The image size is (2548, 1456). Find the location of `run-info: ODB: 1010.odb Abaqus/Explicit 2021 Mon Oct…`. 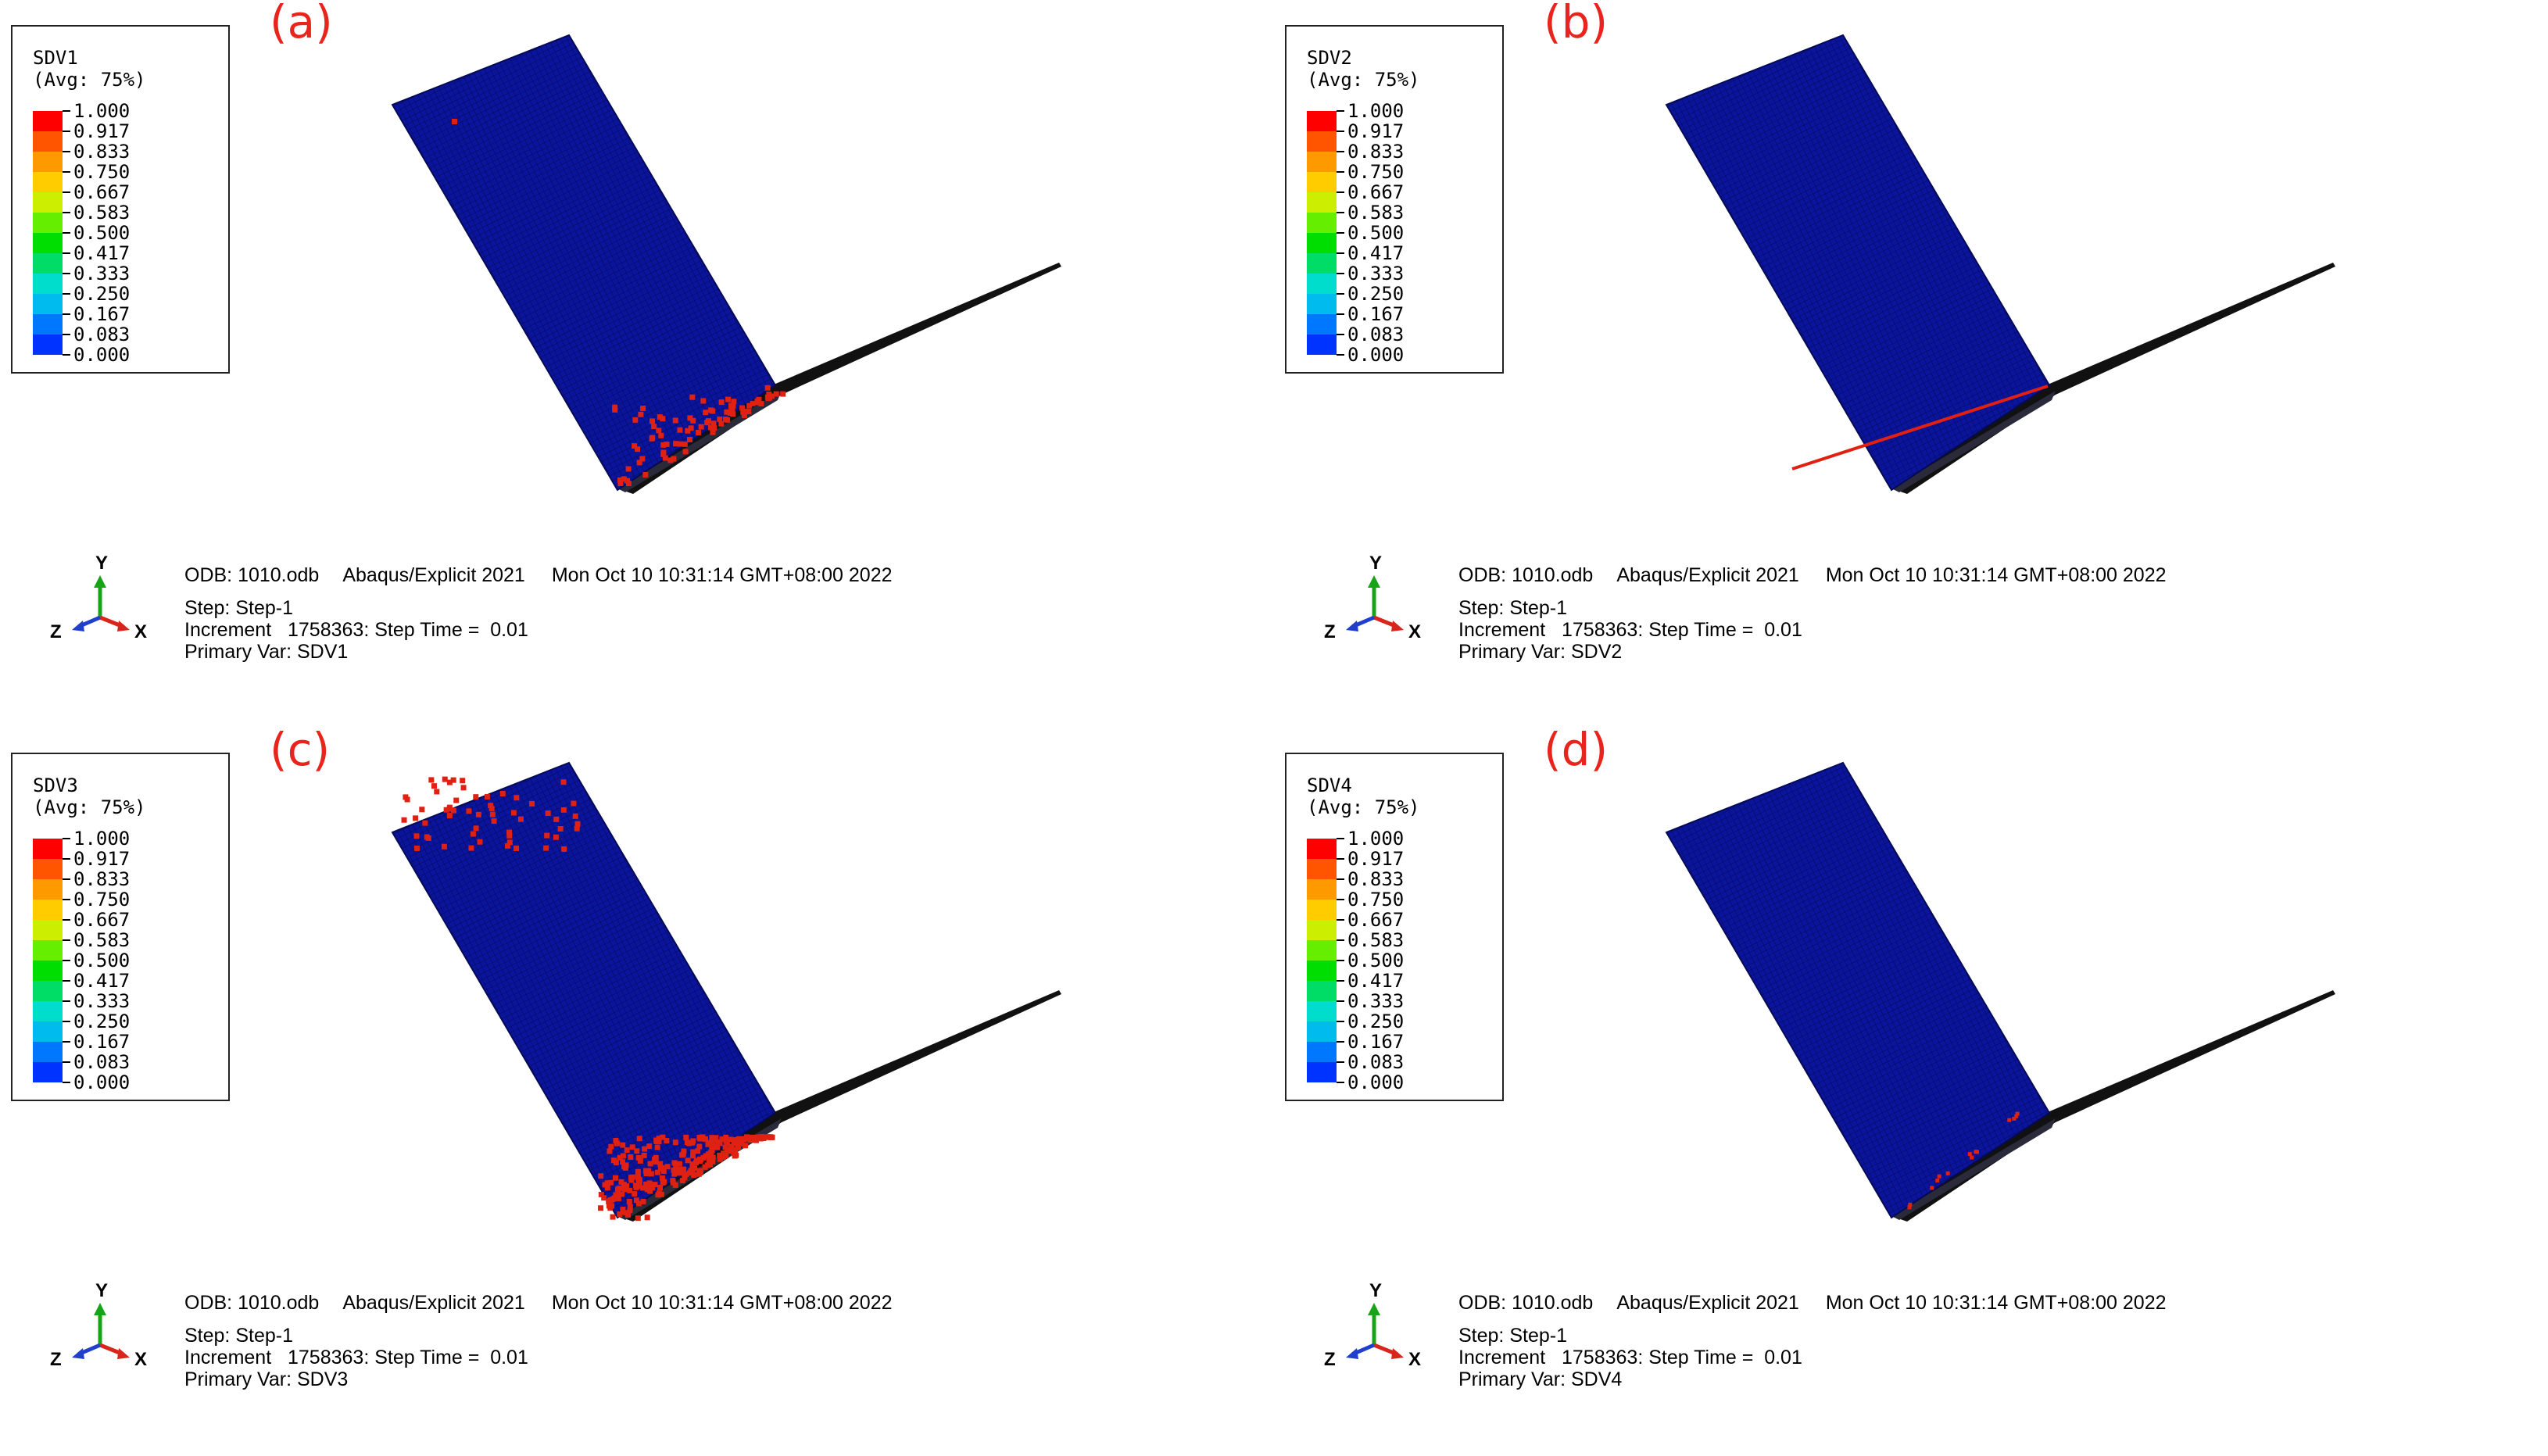

run-info: ODB: 1010.odb Abaqus/Explicit 2021 Mon Oct… is located at coordinates (1813, 613).